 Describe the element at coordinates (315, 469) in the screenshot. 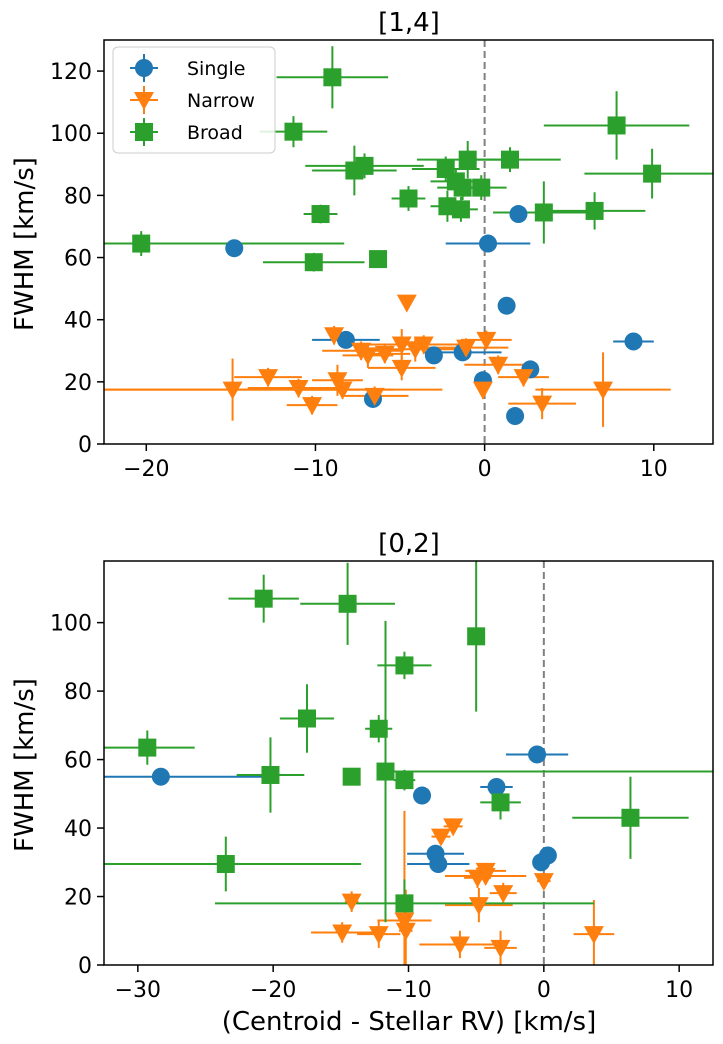

I see `x-tick-label: −10` at that location.